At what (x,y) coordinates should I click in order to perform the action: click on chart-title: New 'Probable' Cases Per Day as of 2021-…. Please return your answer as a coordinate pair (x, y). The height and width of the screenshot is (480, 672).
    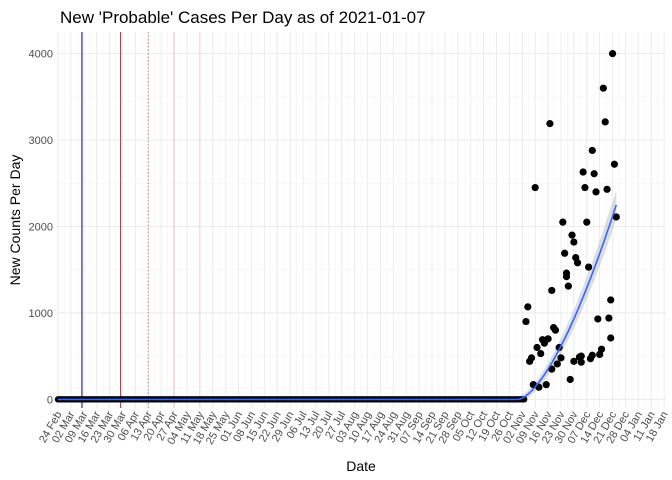
    Looking at the image, I should click on (243, 17).